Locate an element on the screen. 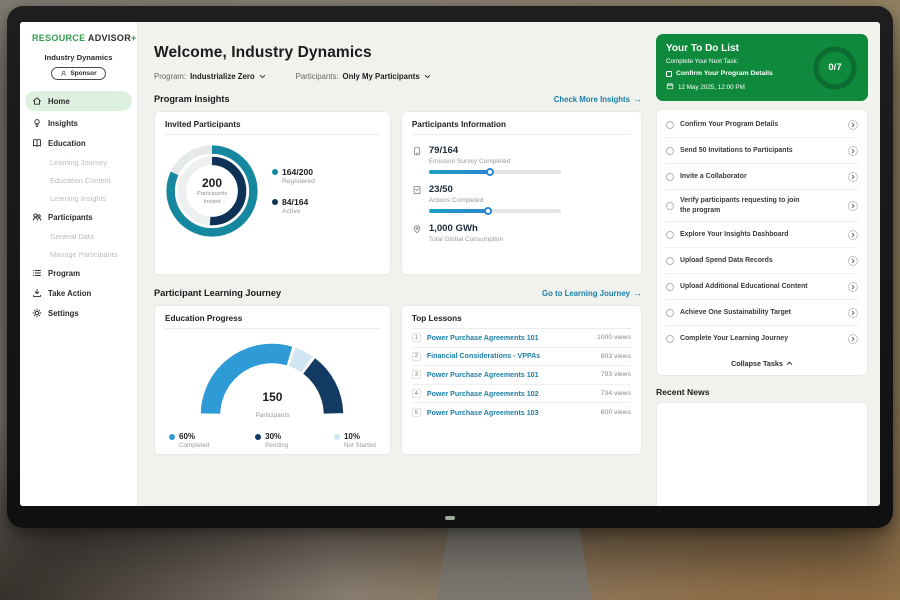 This screenshot has height=600, width=900. sidebar-item-education: Education is located at coordinates (78, 143).